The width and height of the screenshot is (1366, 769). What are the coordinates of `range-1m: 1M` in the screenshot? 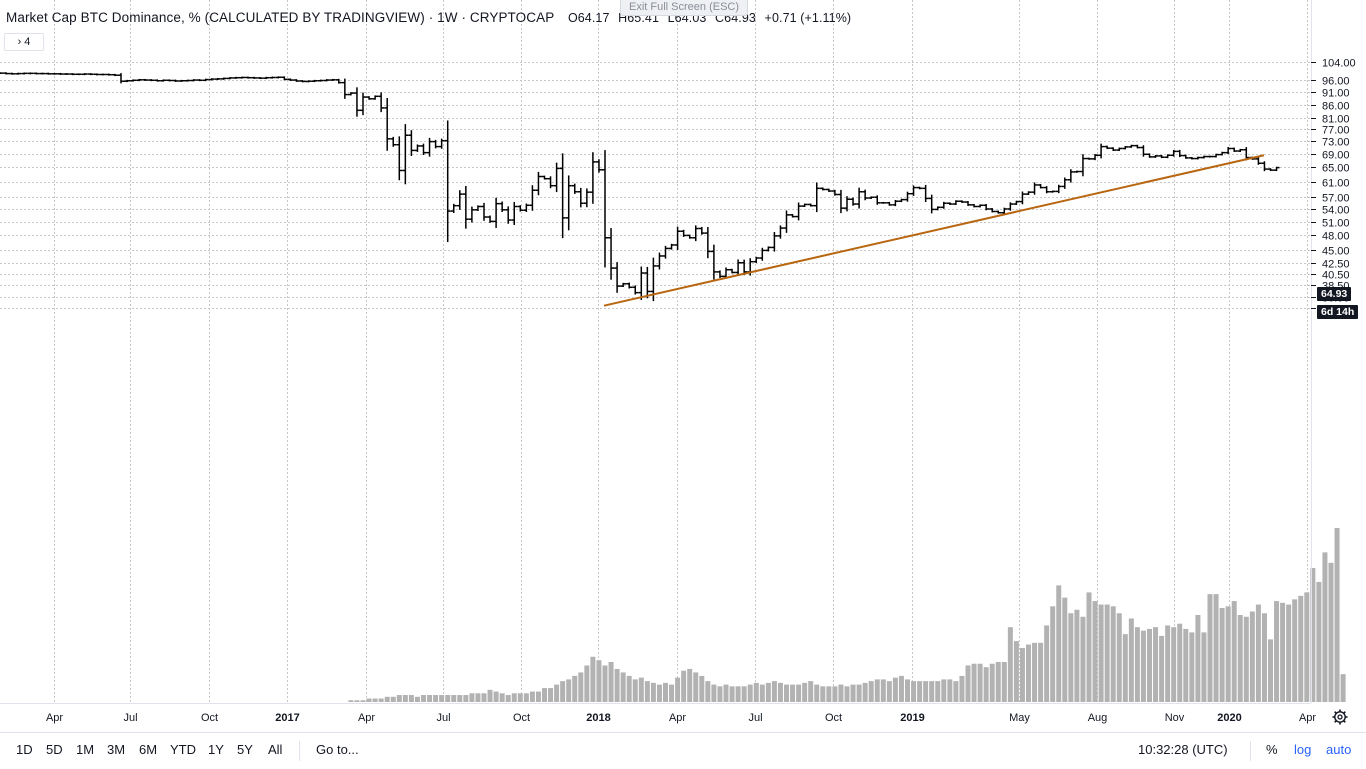 It's located at (85, 749).